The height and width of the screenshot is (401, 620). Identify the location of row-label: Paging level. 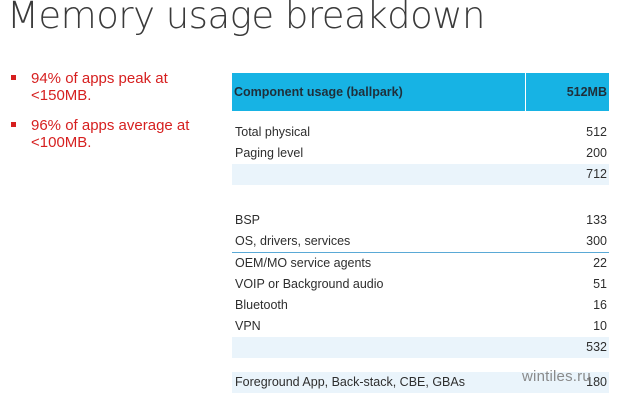
(269, 153).